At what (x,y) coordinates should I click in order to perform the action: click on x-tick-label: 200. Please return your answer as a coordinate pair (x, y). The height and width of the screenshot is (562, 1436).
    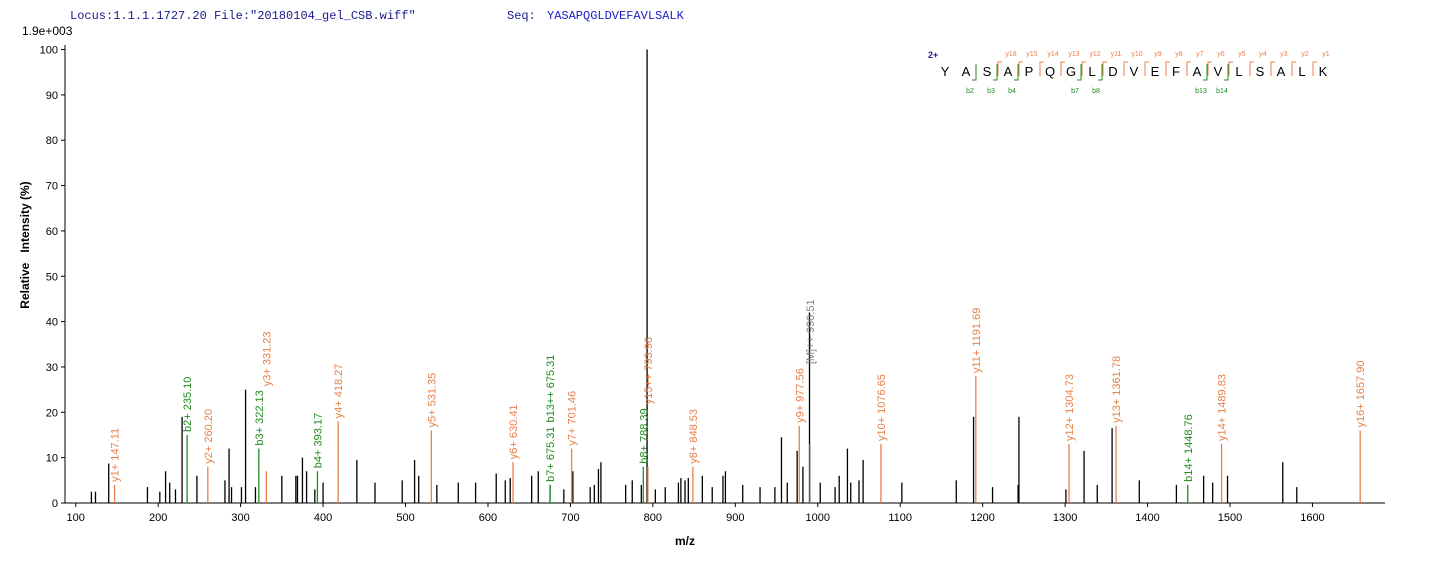
    Looking at the image, I should click on (158, 518).